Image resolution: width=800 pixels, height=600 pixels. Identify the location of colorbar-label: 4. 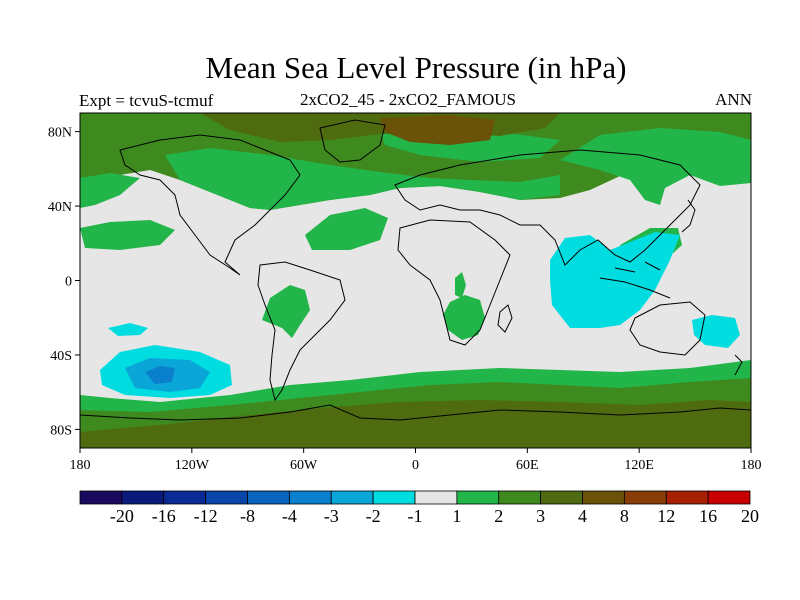
(582, 516).